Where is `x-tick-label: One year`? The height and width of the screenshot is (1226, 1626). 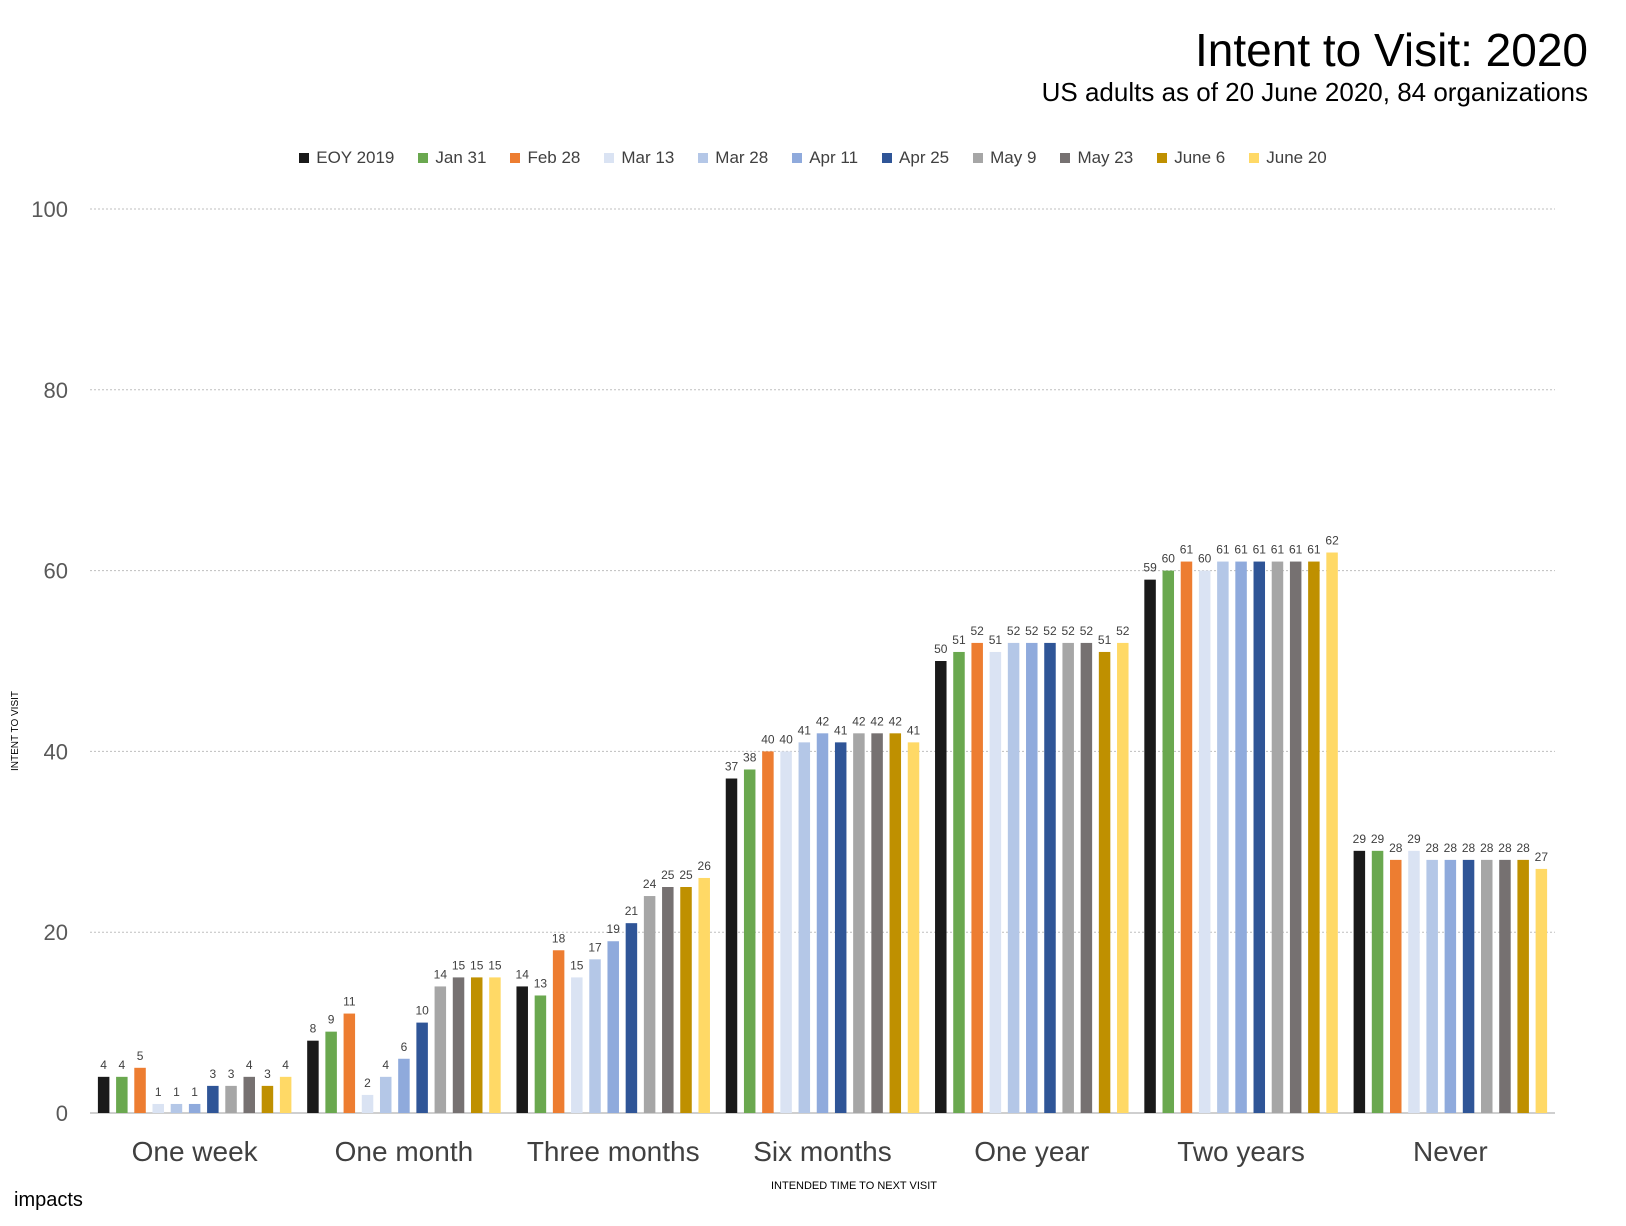 x-tick-label: One year is located at coordinates (1031, 1151).